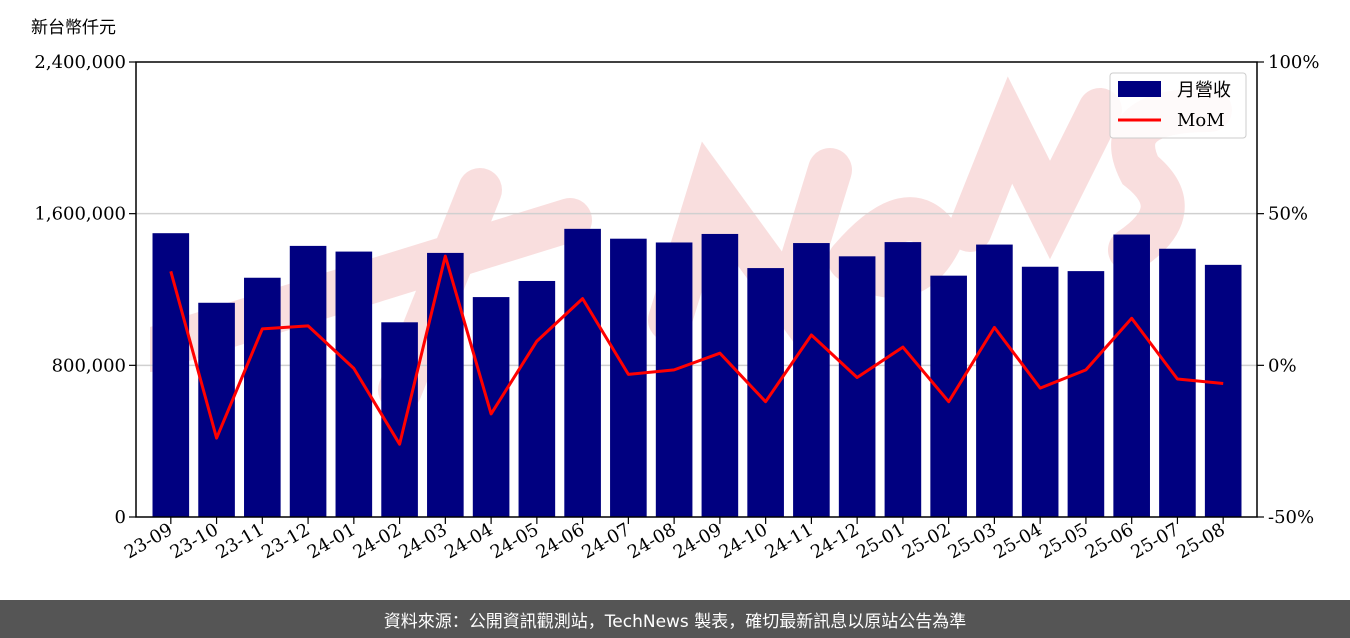  What do you see at coordinates (605, 541) in the screenshot?
I see `x-tick-label: 24-07` at bounding box center [605, 541].